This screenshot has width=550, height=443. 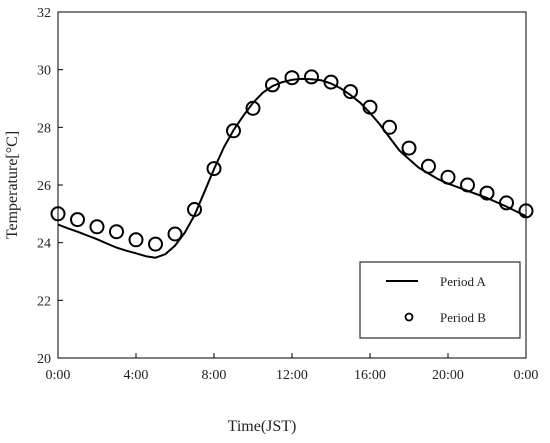 I want to click on legend: Period A Period B, so click(x=440, y=300).